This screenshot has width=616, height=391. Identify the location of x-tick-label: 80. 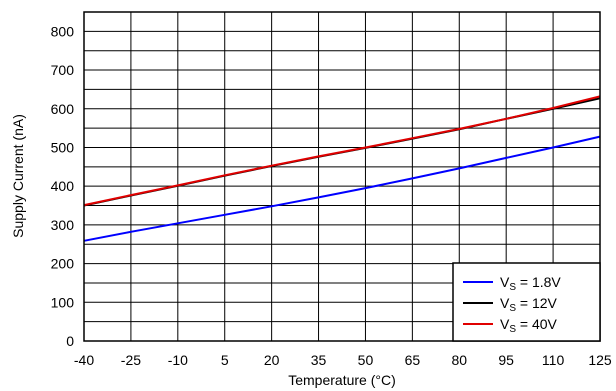
(459, 360).